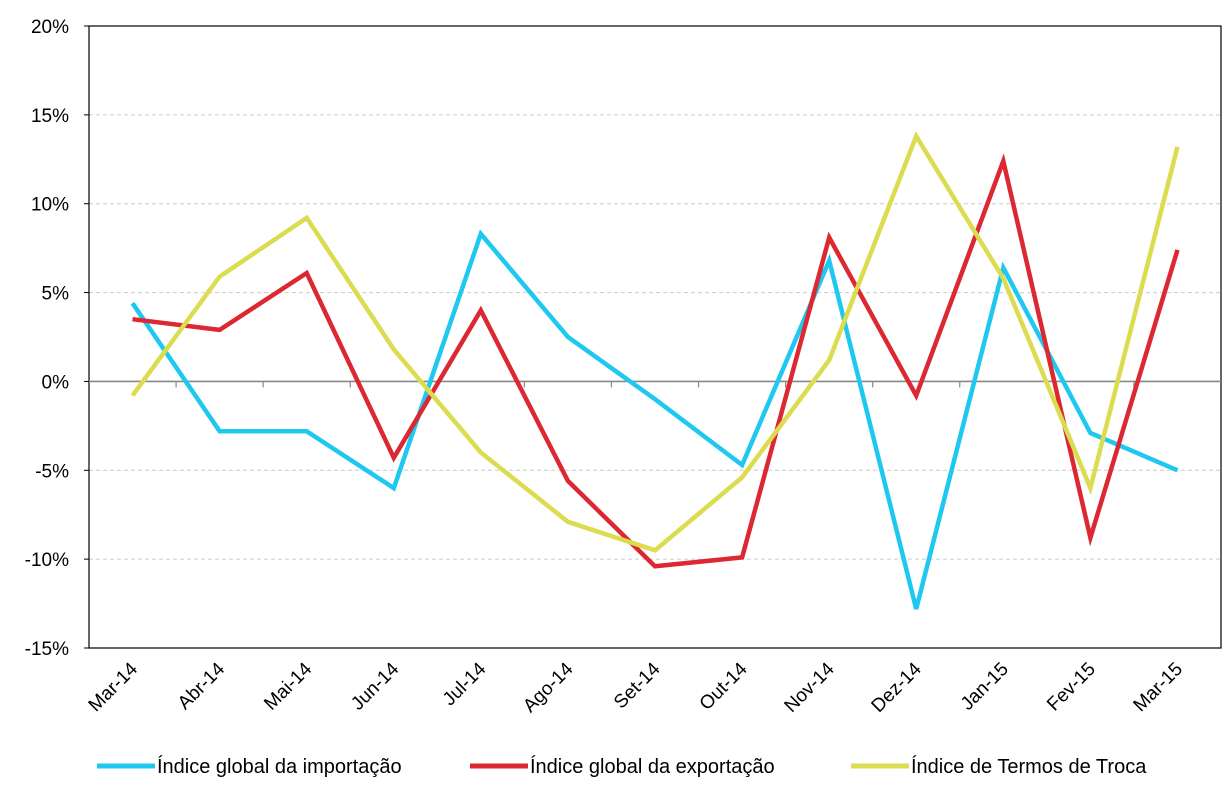 This screenshot has width=1225, height=789. What do you see at coordinates (985, 687) in the screenshot?
I see `x-tick-label: Jan-15` at bounding box center [985, 687].